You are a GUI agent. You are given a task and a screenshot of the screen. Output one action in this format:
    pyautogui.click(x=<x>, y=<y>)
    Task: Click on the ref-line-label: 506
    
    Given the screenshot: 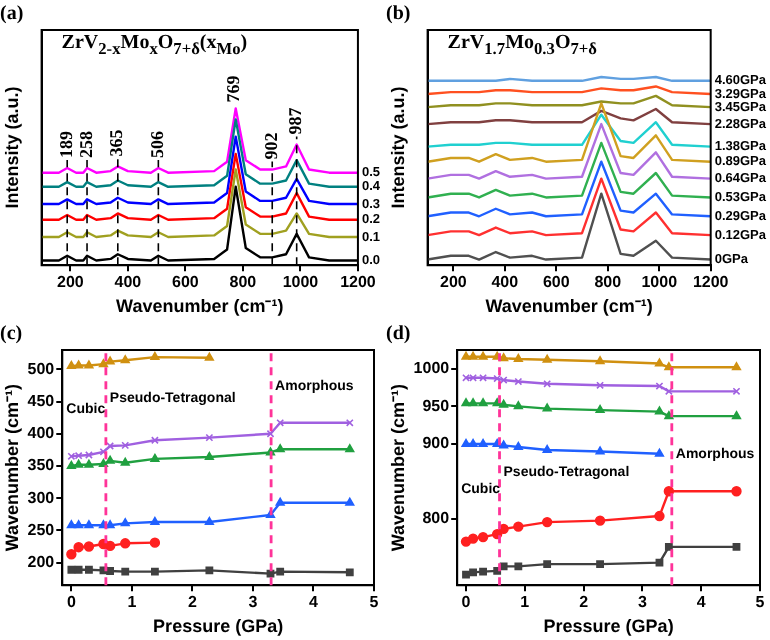 What is the action you would take?
    pyautogui.click(x=157, y=143)
    